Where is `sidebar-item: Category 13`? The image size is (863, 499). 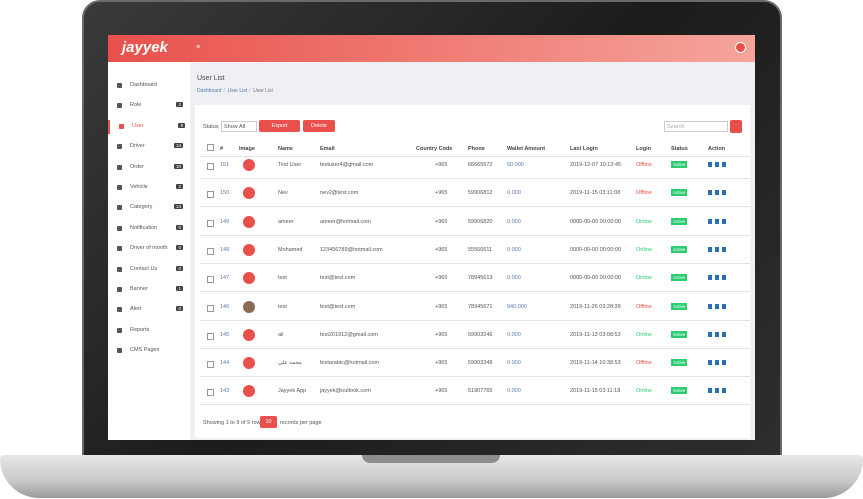
sidebar-item: Category 13 is located at coordinates (149, 208).